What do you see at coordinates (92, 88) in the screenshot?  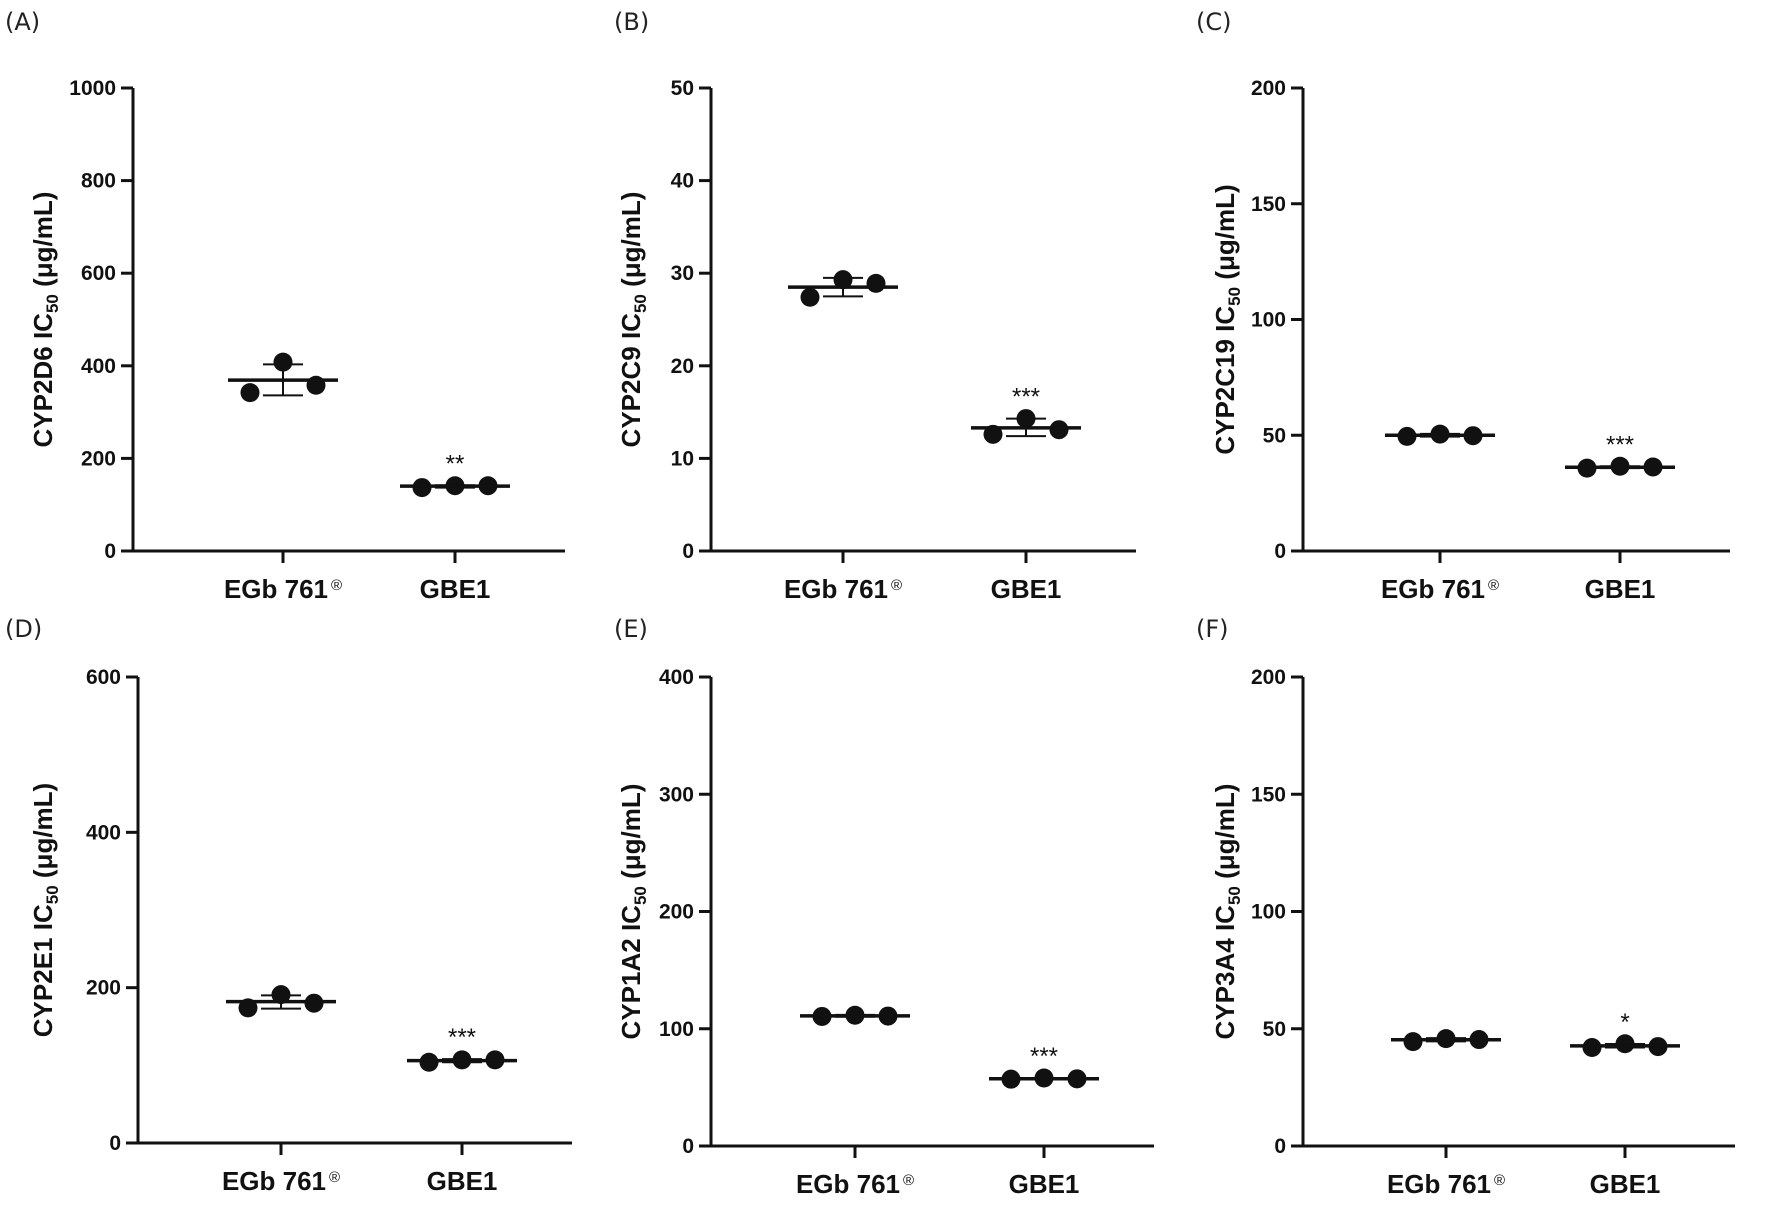 I see `y-tick-label: 1000` at bounding box center [92, 88].